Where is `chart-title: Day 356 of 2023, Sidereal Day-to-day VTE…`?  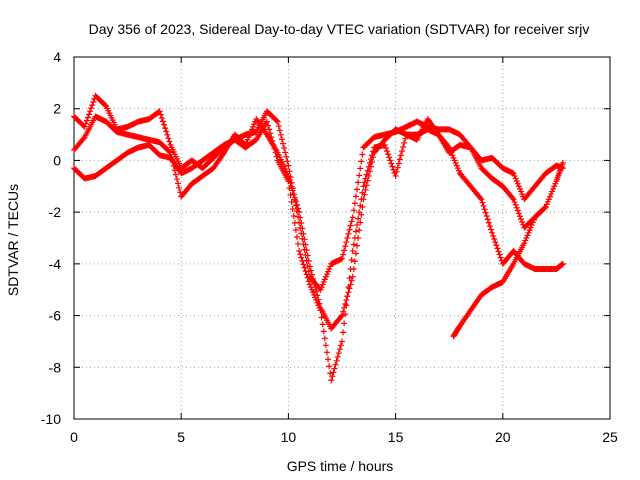 chart-title: Day 356 of 2023, Sidereal Day-to-day VTE… is located at coordinates (339, 29).